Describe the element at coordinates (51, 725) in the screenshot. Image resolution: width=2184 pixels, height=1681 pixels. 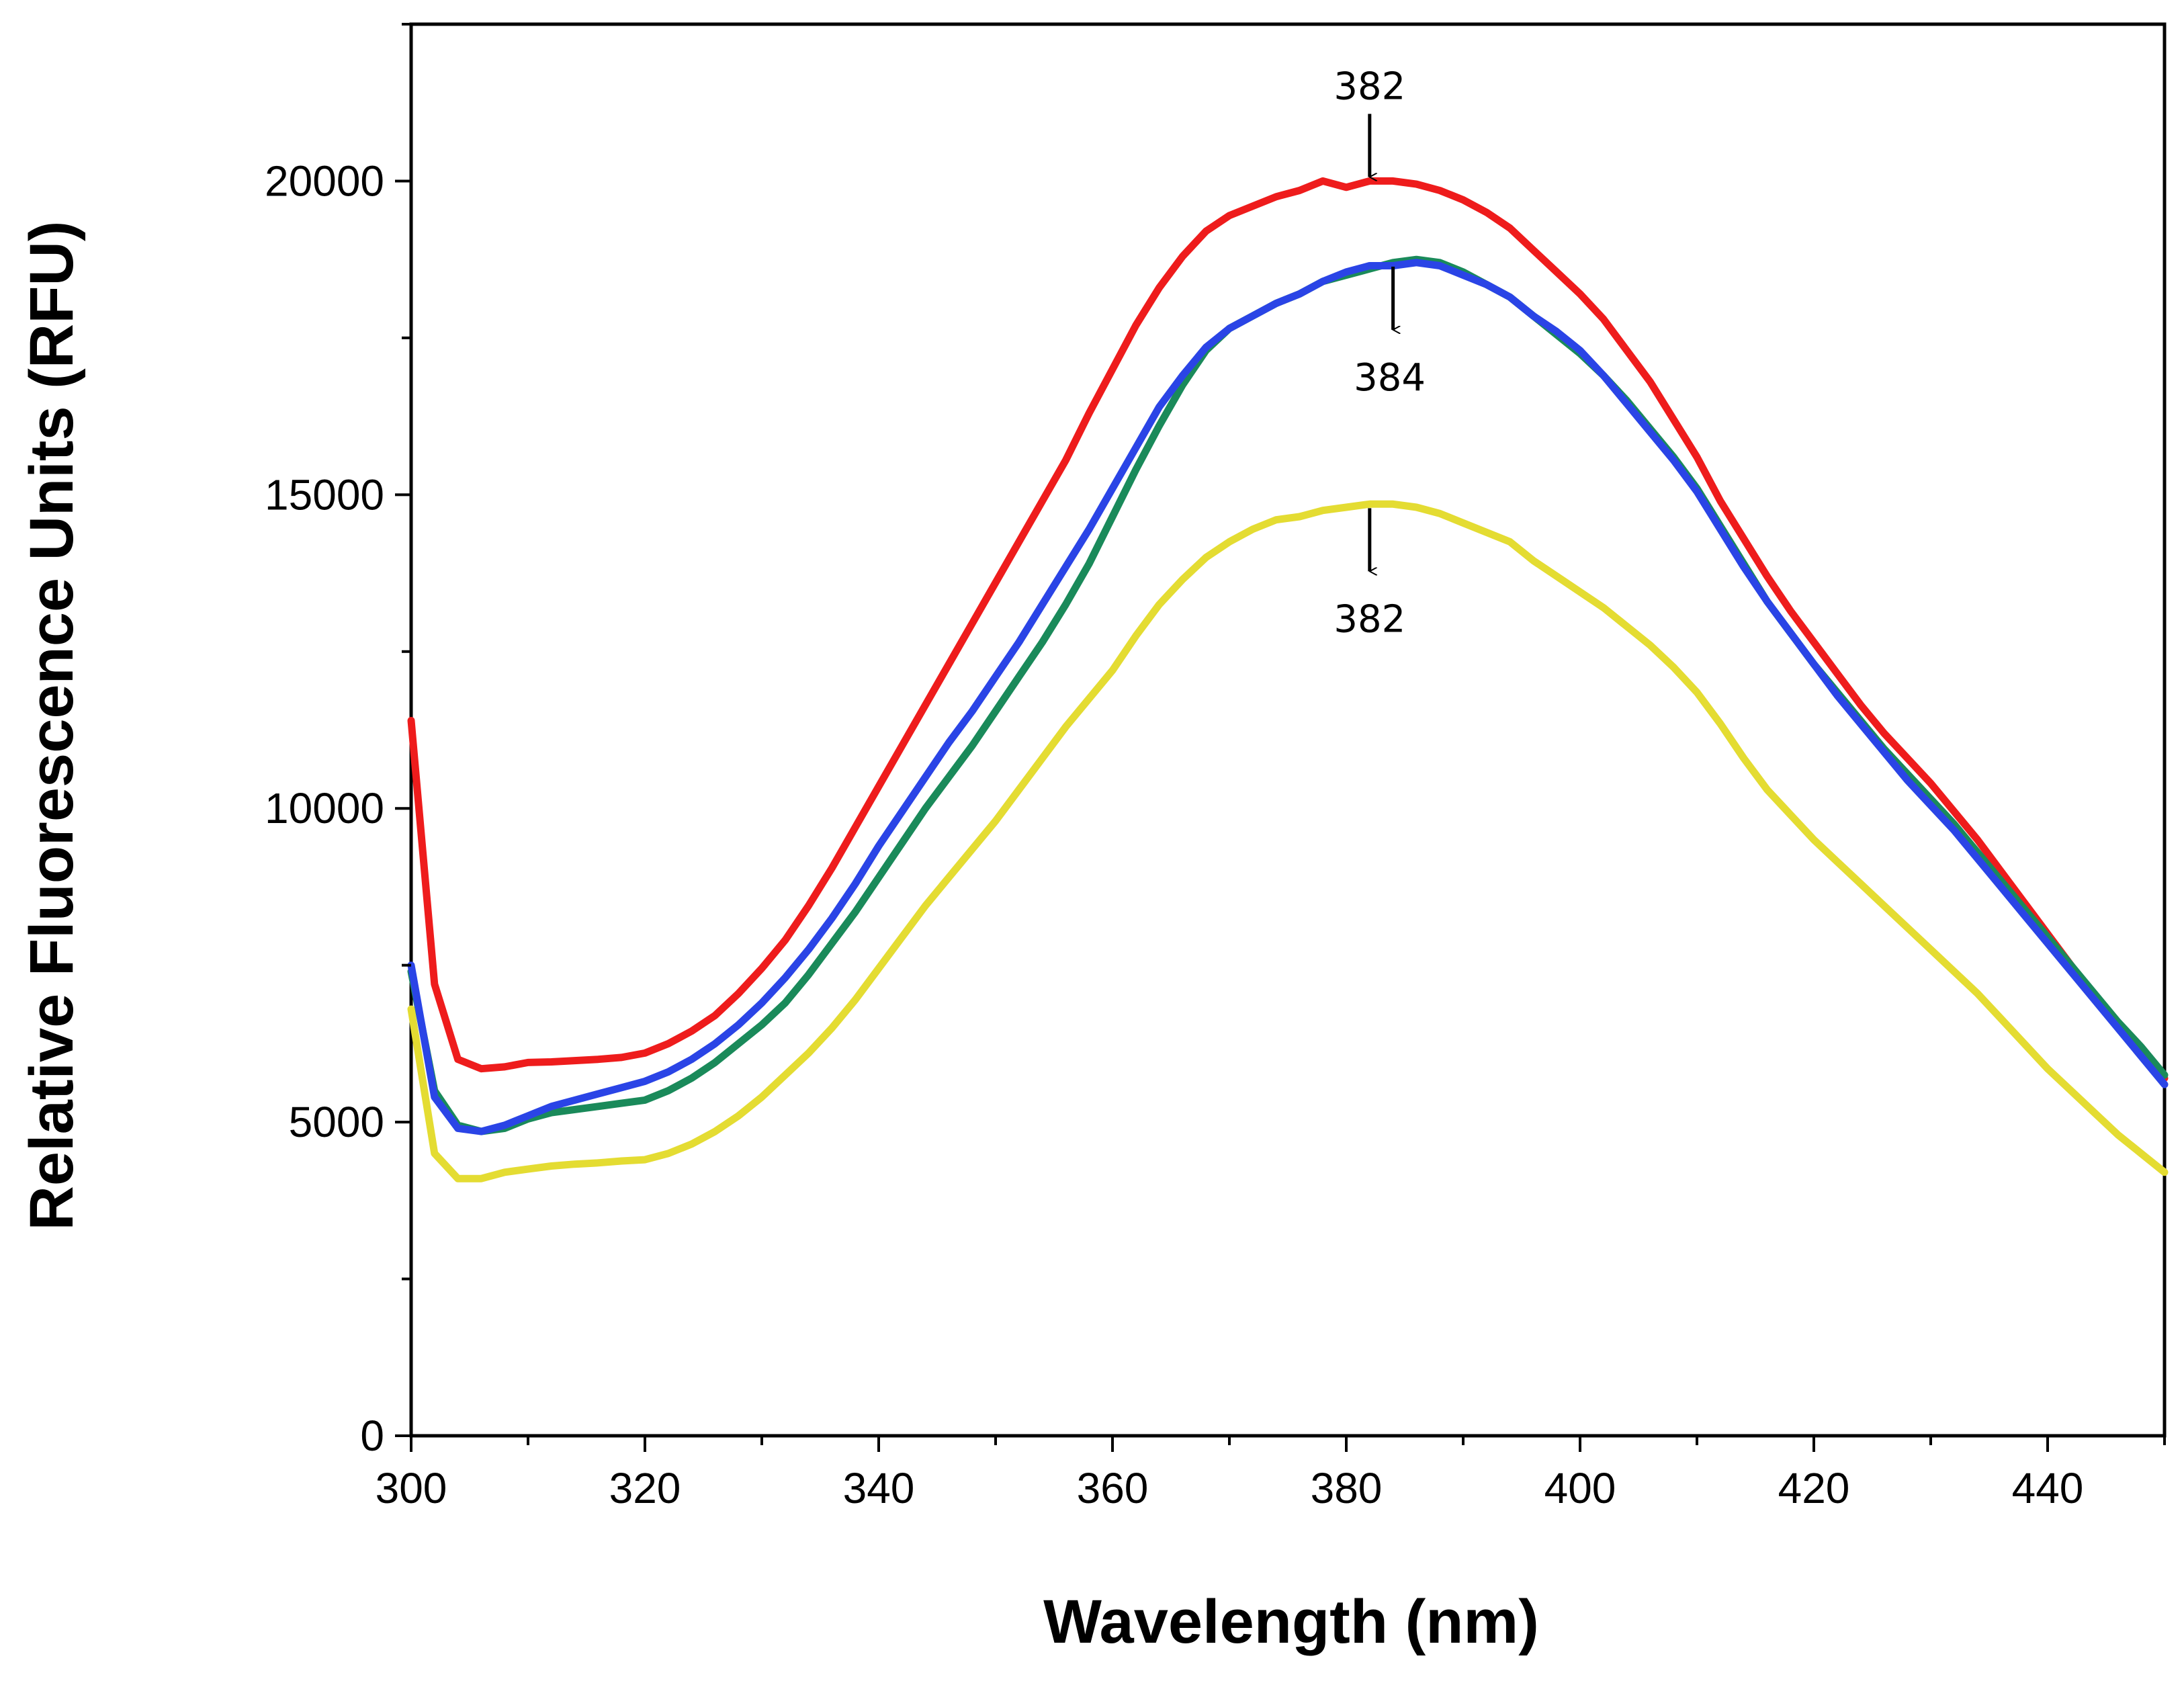
I see `y-axis-title: Relative Fluorescence Units (RFU)` at that location.